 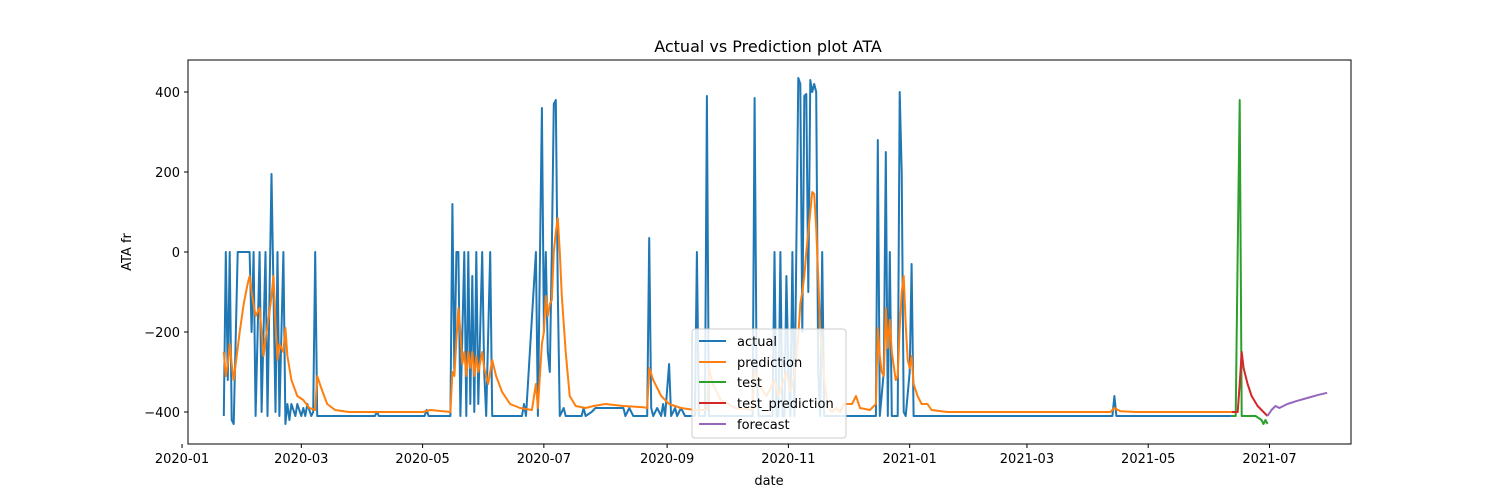 I want to click on x-tick-label: 2021-03, so click(x=1027, y=459).